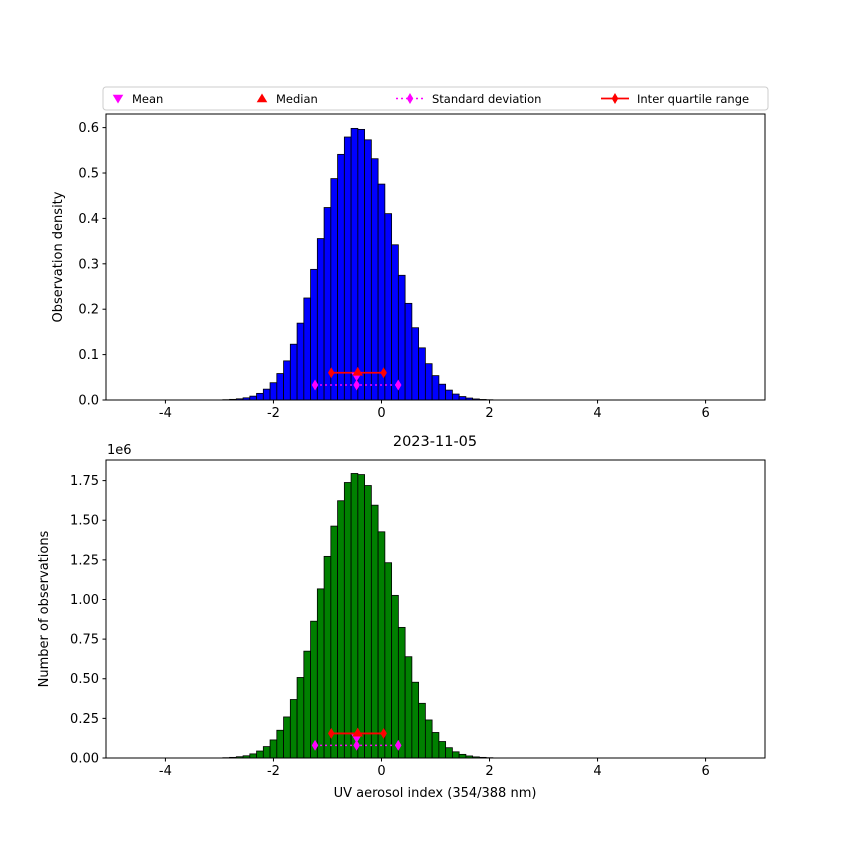 This screenshot has width=850, height=850. Describe the element at coordinates (84, 600) in the screenshot. I see `y-tick-label: 1.00` at that location.